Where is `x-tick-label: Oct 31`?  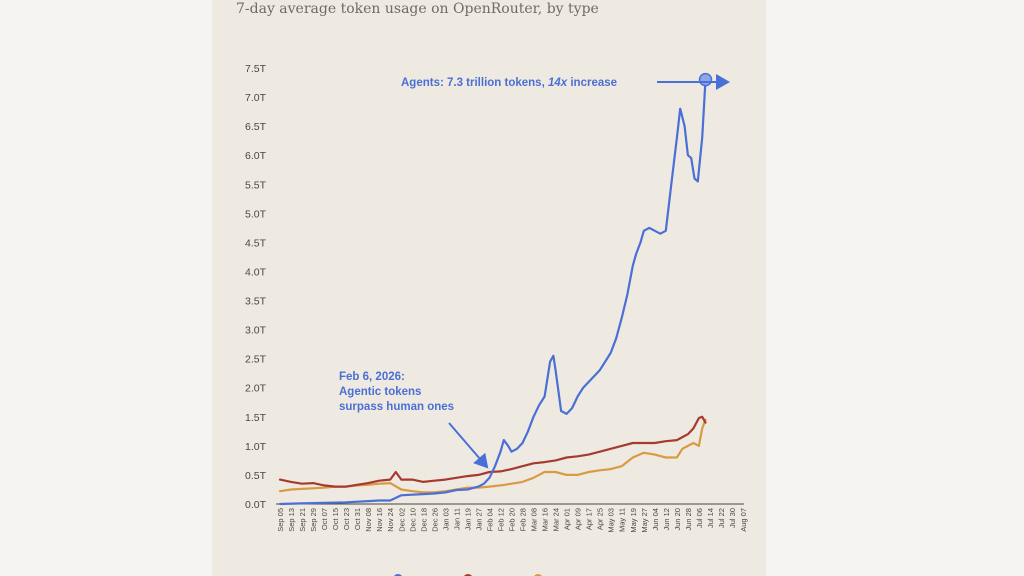
x-tick-label: Oct 31 is located at coordinates (357, 519).